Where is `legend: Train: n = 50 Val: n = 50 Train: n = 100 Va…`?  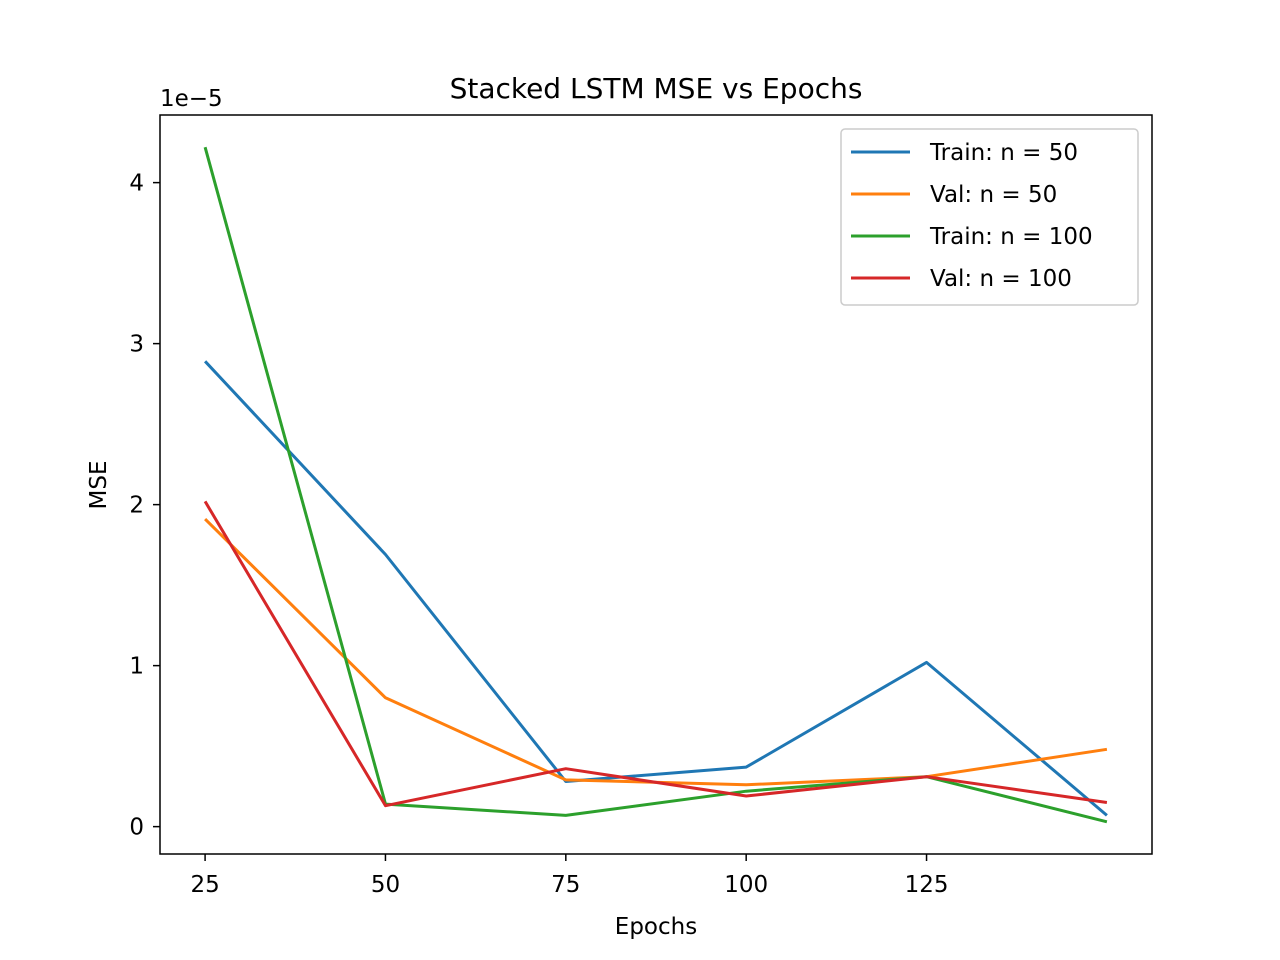
legend: Train: n = 50 Val: n = 50 Train: n = 100 Va… is located at coordinates (989, 217).